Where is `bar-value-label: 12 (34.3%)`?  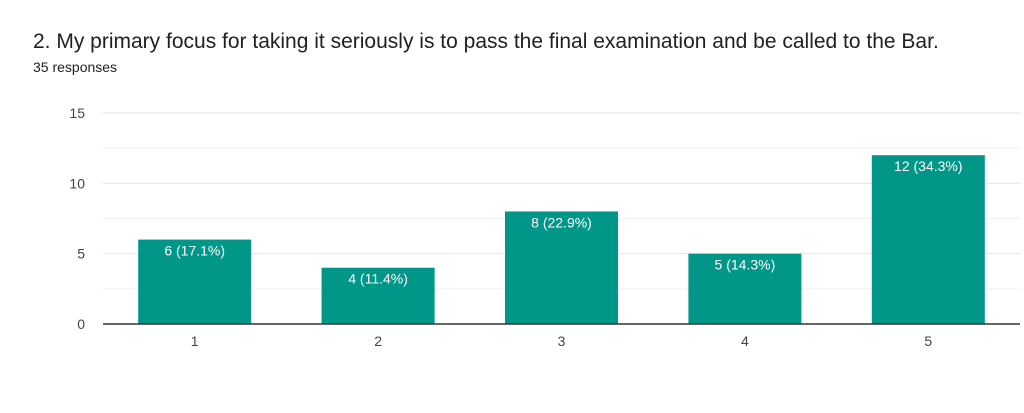
bar-value-label: 12 (34.3%) is located at coordinates (928, 166).